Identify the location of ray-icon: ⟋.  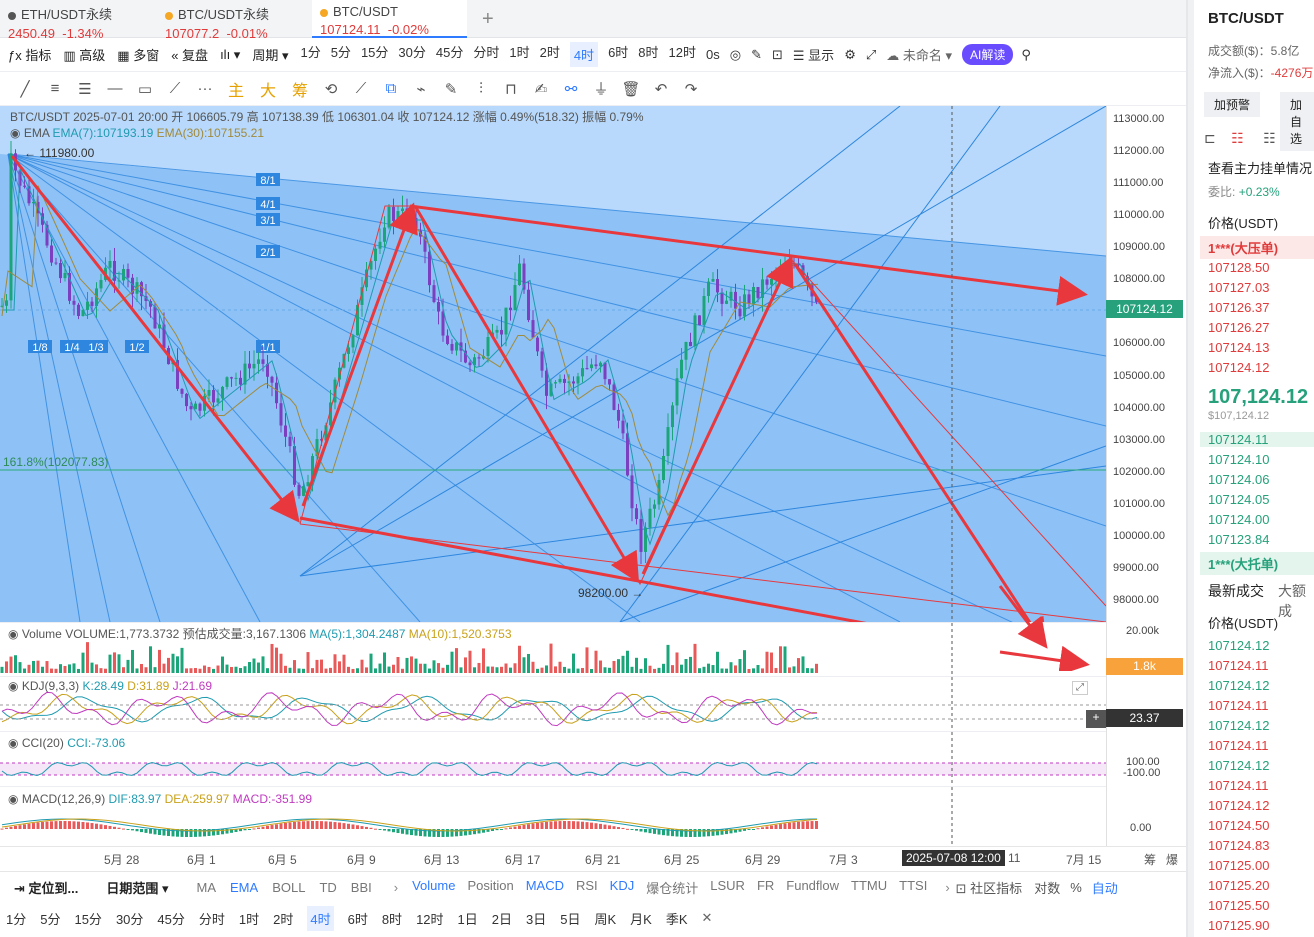
(175, 88).